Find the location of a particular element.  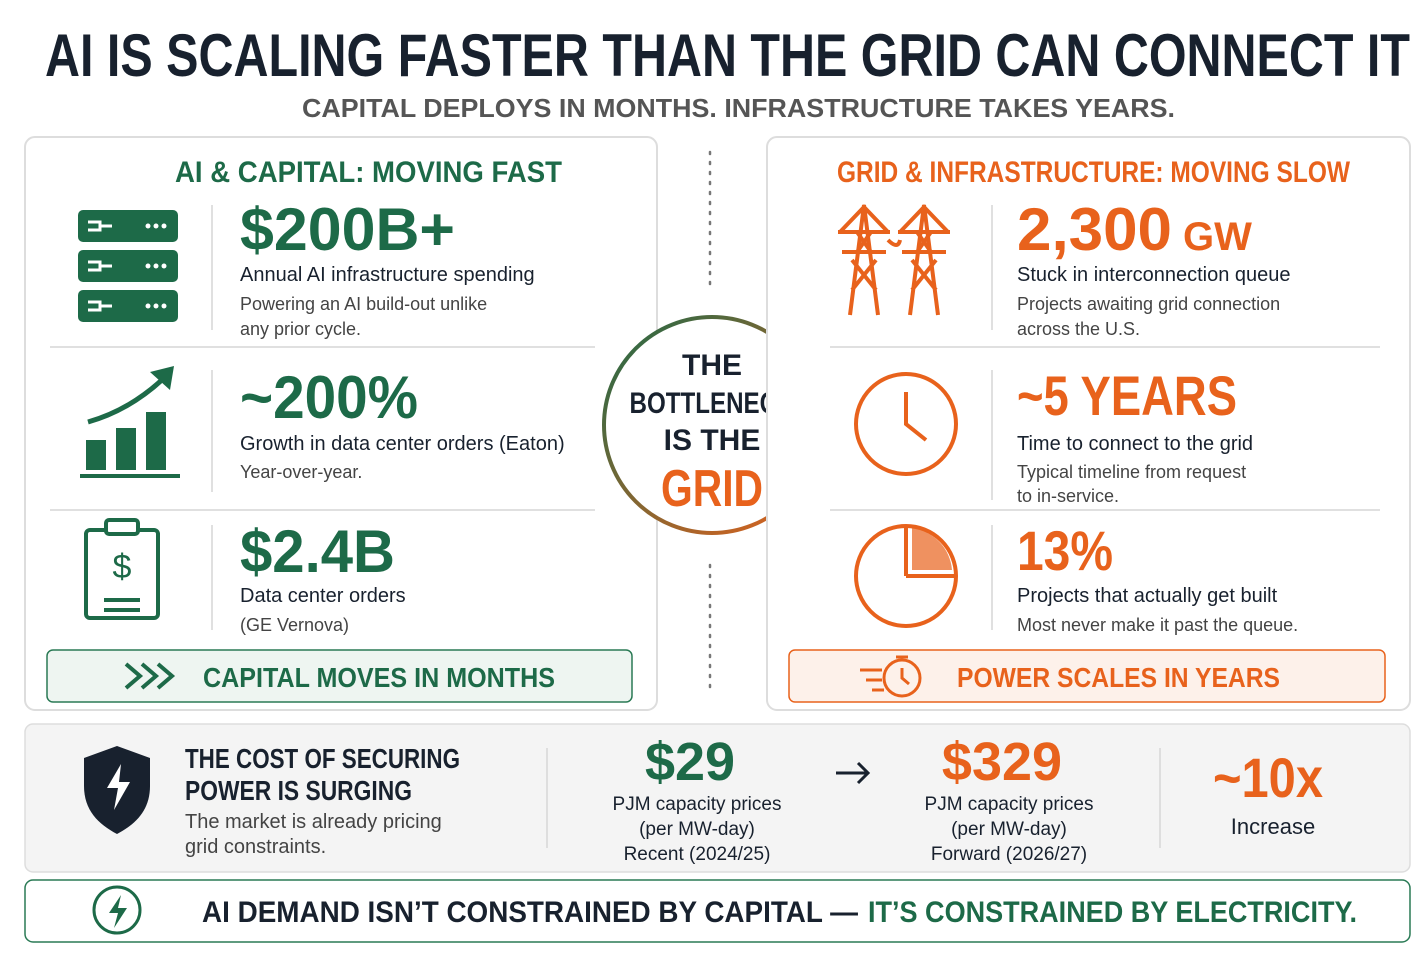

bottleneck-grid: GRID is located at coordinates (712, 489).